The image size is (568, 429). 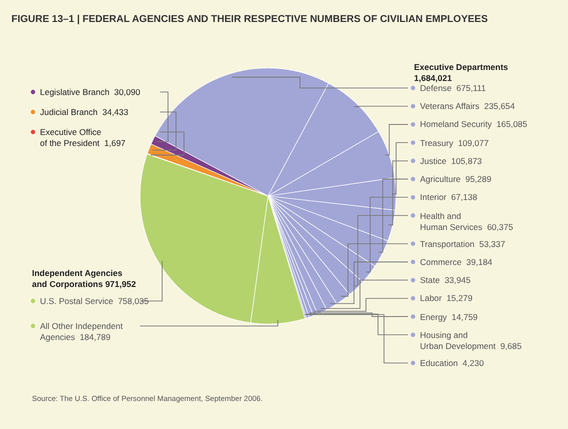 What do you see at coordinates (463, 244) in the screenshot?
I see `legend-label: Transportation 53,337` at bounding box center [463, 244].